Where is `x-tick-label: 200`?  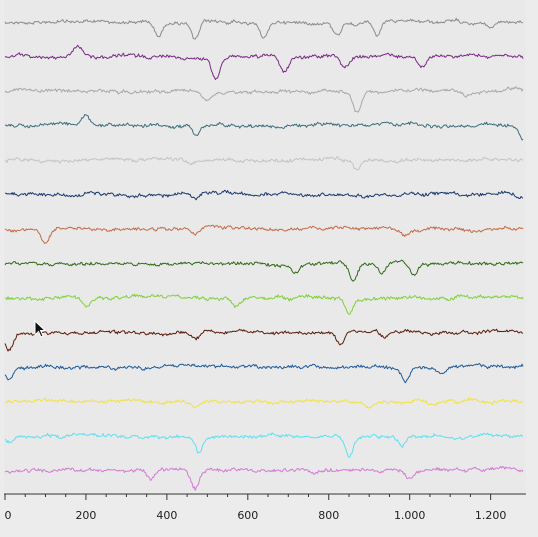
x-tick-label: 200 is located at coordinates (85, 515).